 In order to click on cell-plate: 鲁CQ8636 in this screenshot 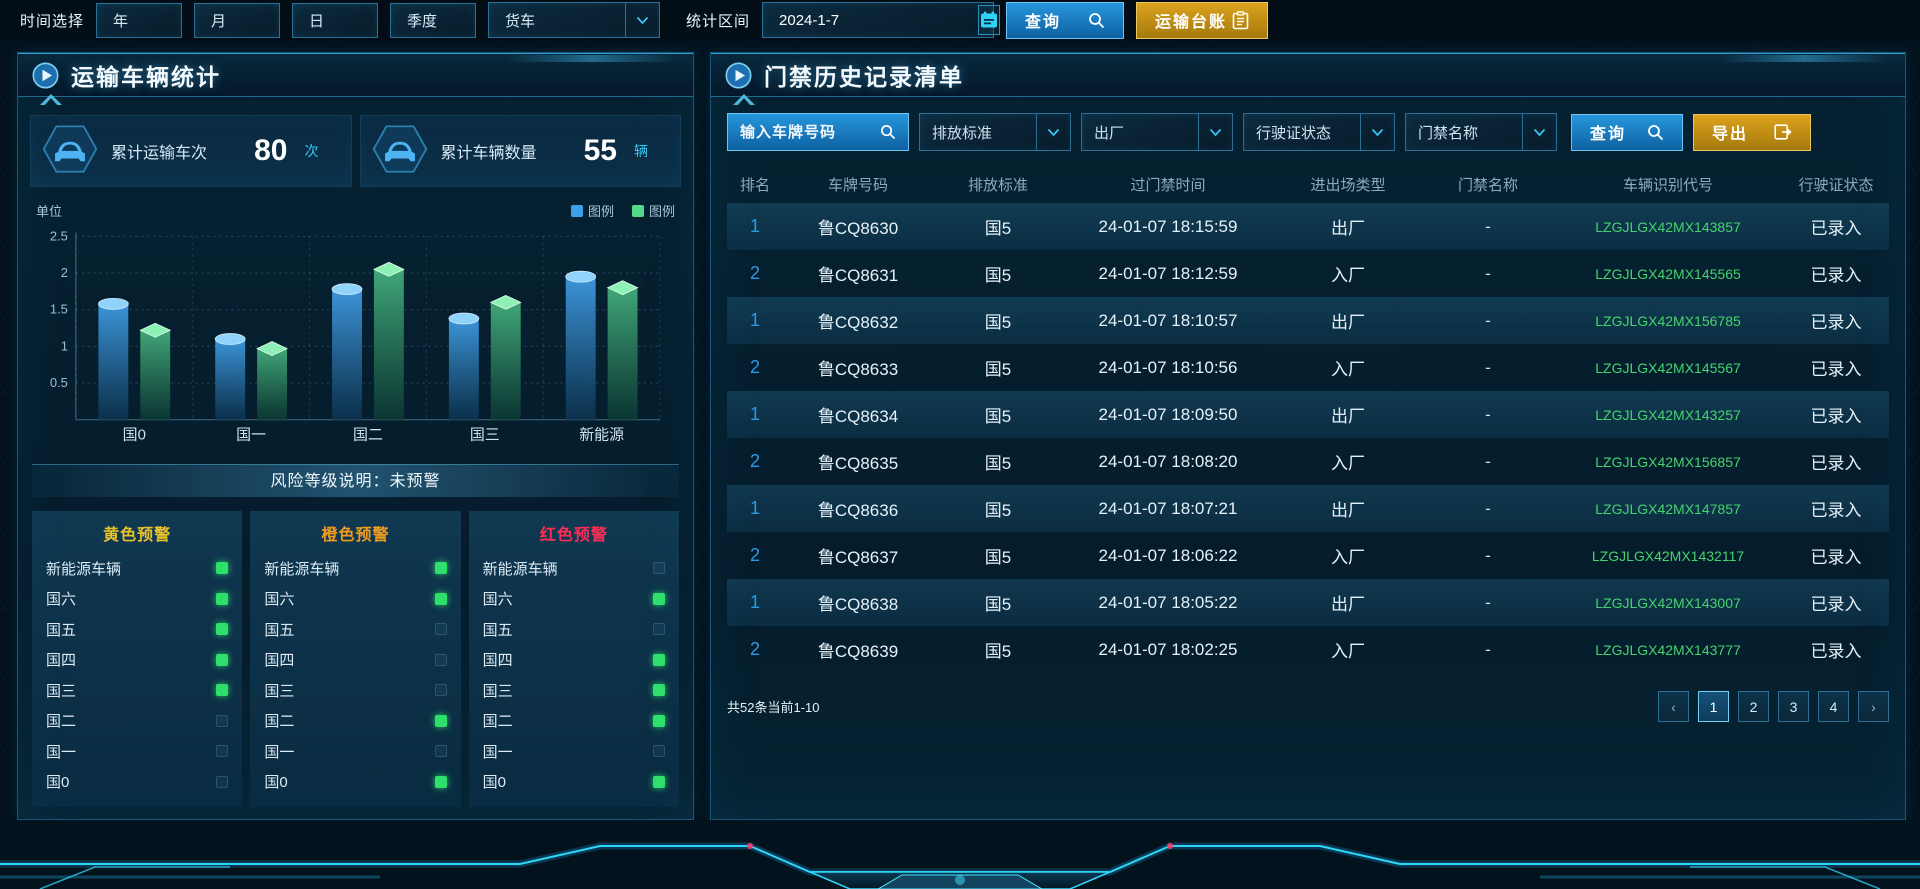, I will do `click(858, 510)`.